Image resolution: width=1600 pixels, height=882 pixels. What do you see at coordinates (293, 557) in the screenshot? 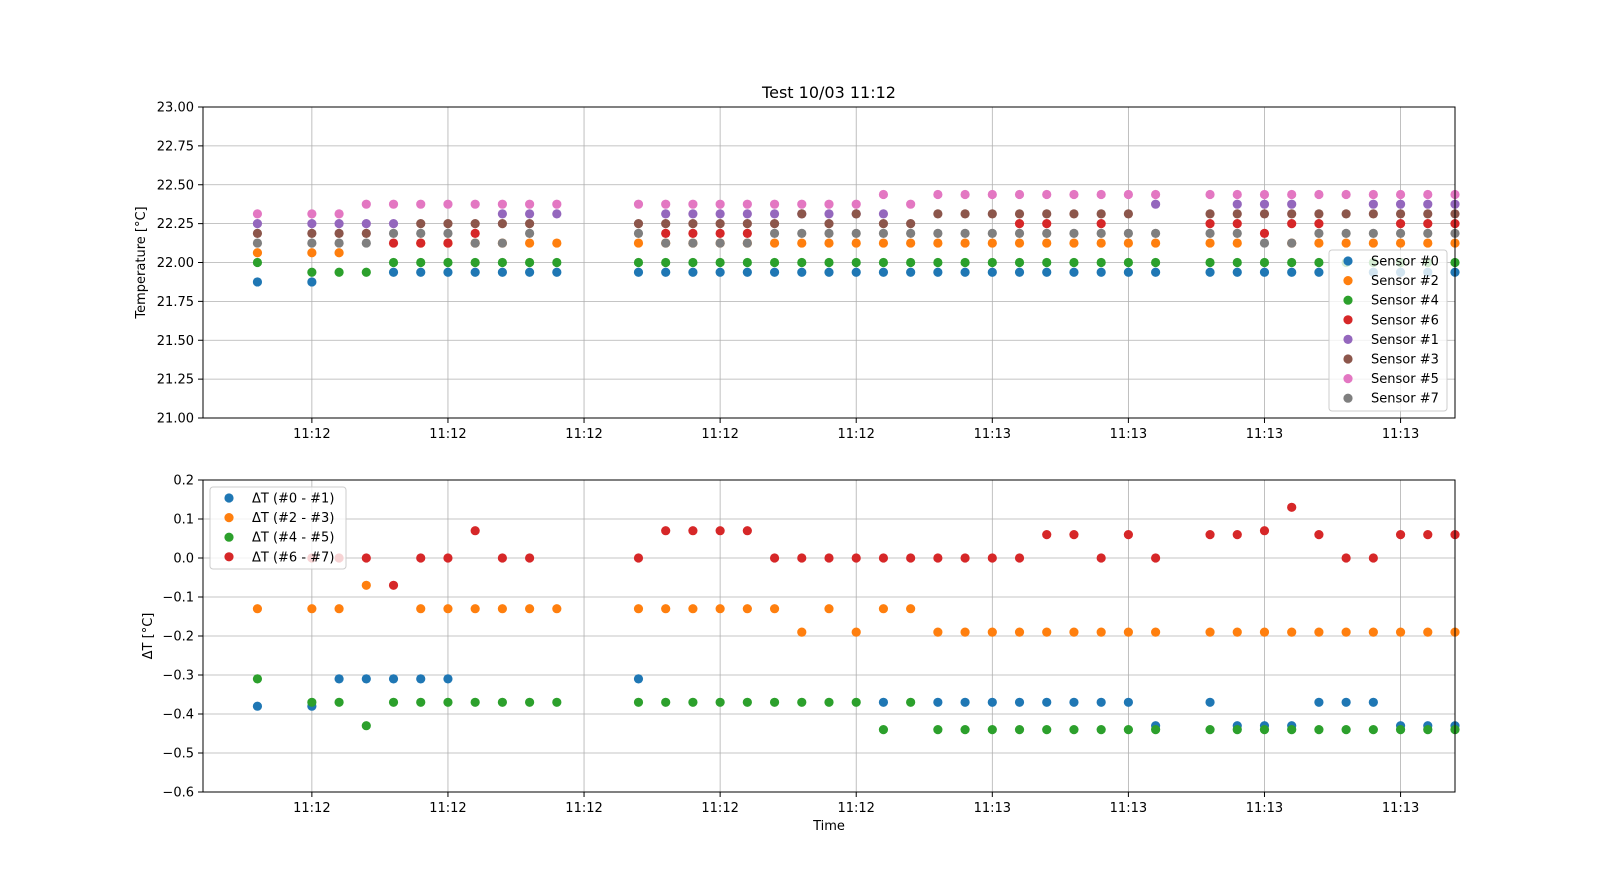
I see `legend-label: ΔT (#6 - #7)` at bounding box center [293, 557].